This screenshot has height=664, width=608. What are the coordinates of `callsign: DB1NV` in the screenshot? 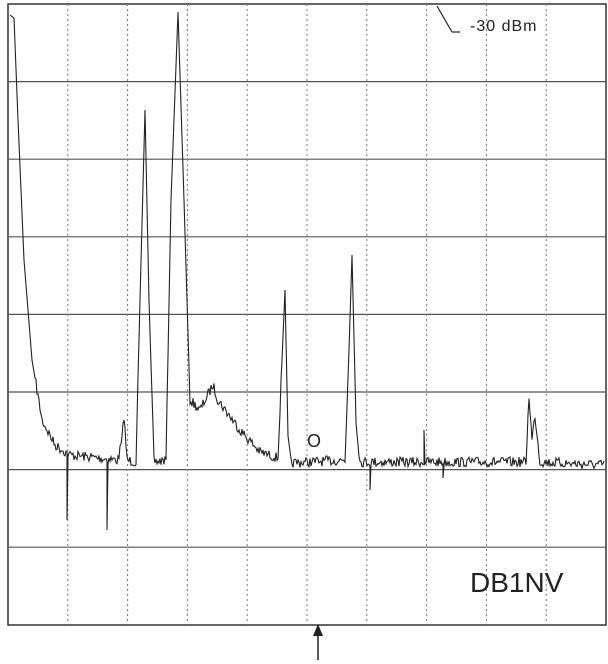 It's located at (517, 582).